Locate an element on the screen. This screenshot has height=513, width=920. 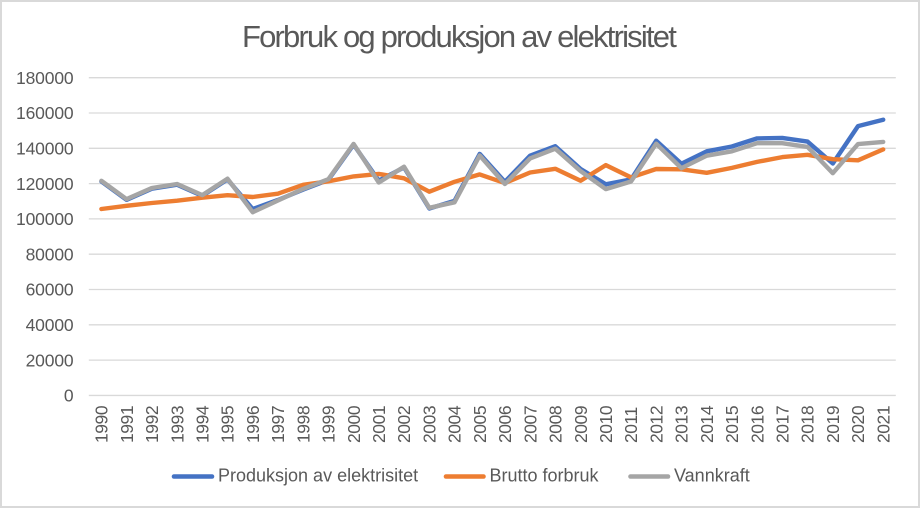
svg-text: 140000 is located at coordinates (45, 149).